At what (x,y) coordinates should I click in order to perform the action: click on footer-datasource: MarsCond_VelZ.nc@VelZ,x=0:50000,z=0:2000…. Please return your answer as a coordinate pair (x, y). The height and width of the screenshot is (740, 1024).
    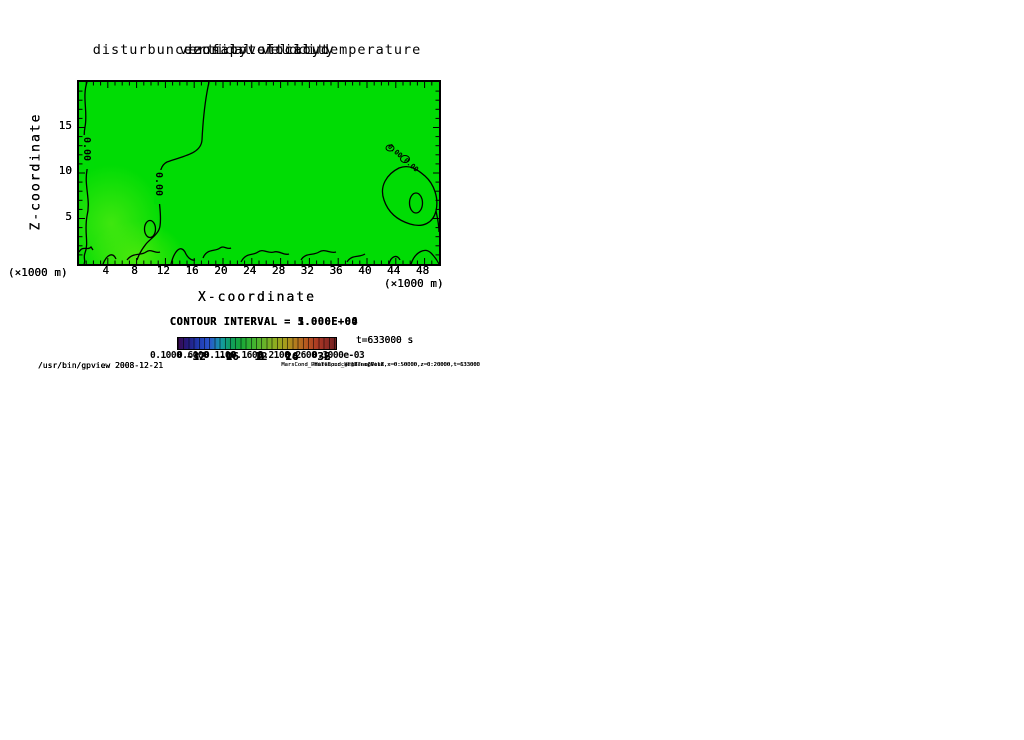
    Looking at the image, I should click on (397, 365).